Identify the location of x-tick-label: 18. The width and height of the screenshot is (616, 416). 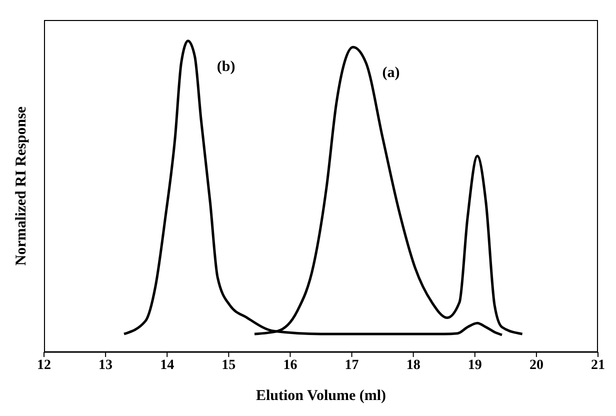
(413, 365).